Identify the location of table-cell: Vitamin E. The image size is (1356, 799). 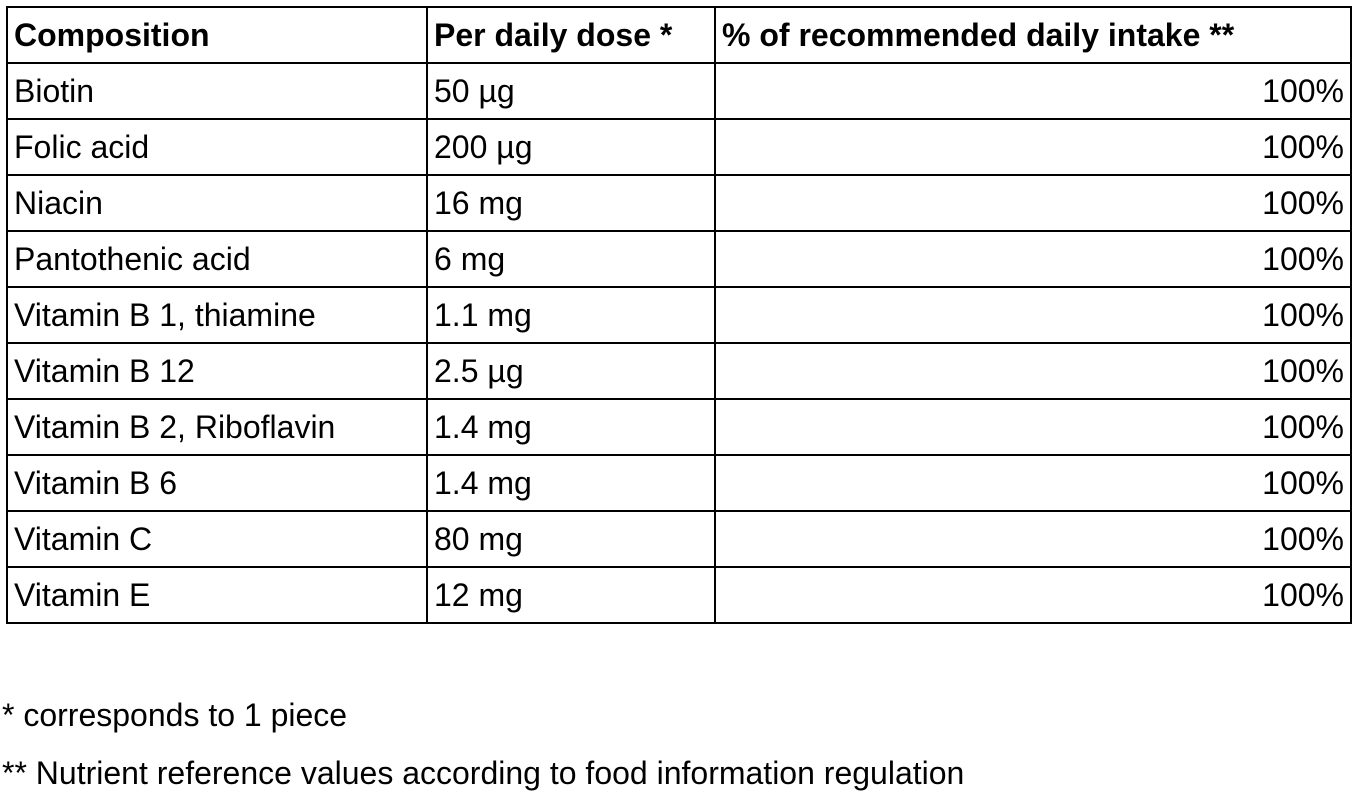
(217, 595).